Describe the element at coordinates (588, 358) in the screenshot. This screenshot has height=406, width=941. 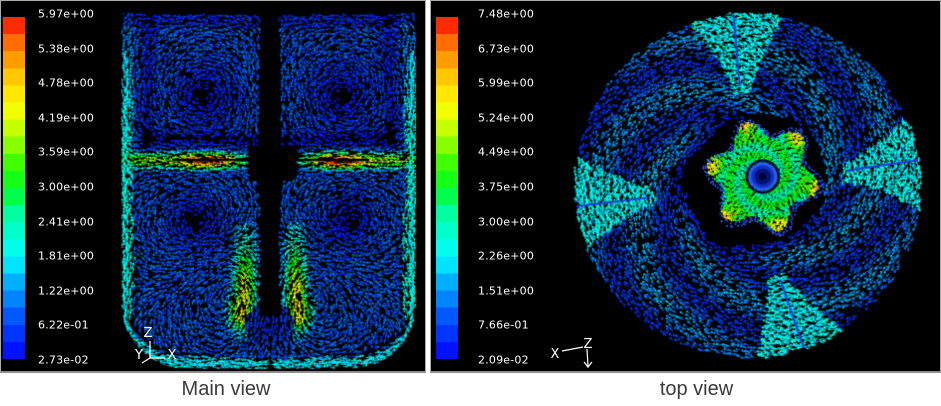
I see `top-axis-down-arrow` at that location.